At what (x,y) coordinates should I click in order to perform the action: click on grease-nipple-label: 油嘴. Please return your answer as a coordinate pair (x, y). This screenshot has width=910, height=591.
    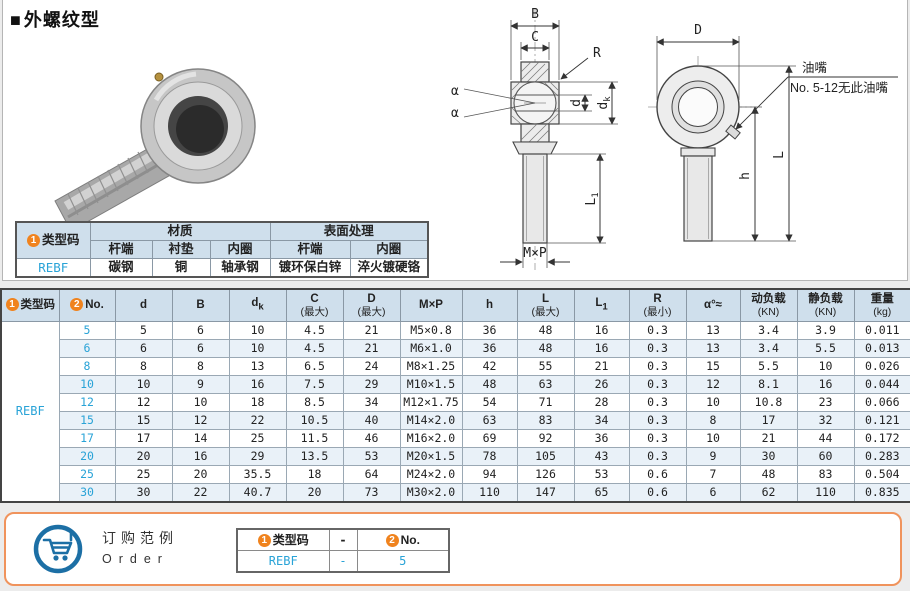
    Looking at the image, I should click on (815, 68).